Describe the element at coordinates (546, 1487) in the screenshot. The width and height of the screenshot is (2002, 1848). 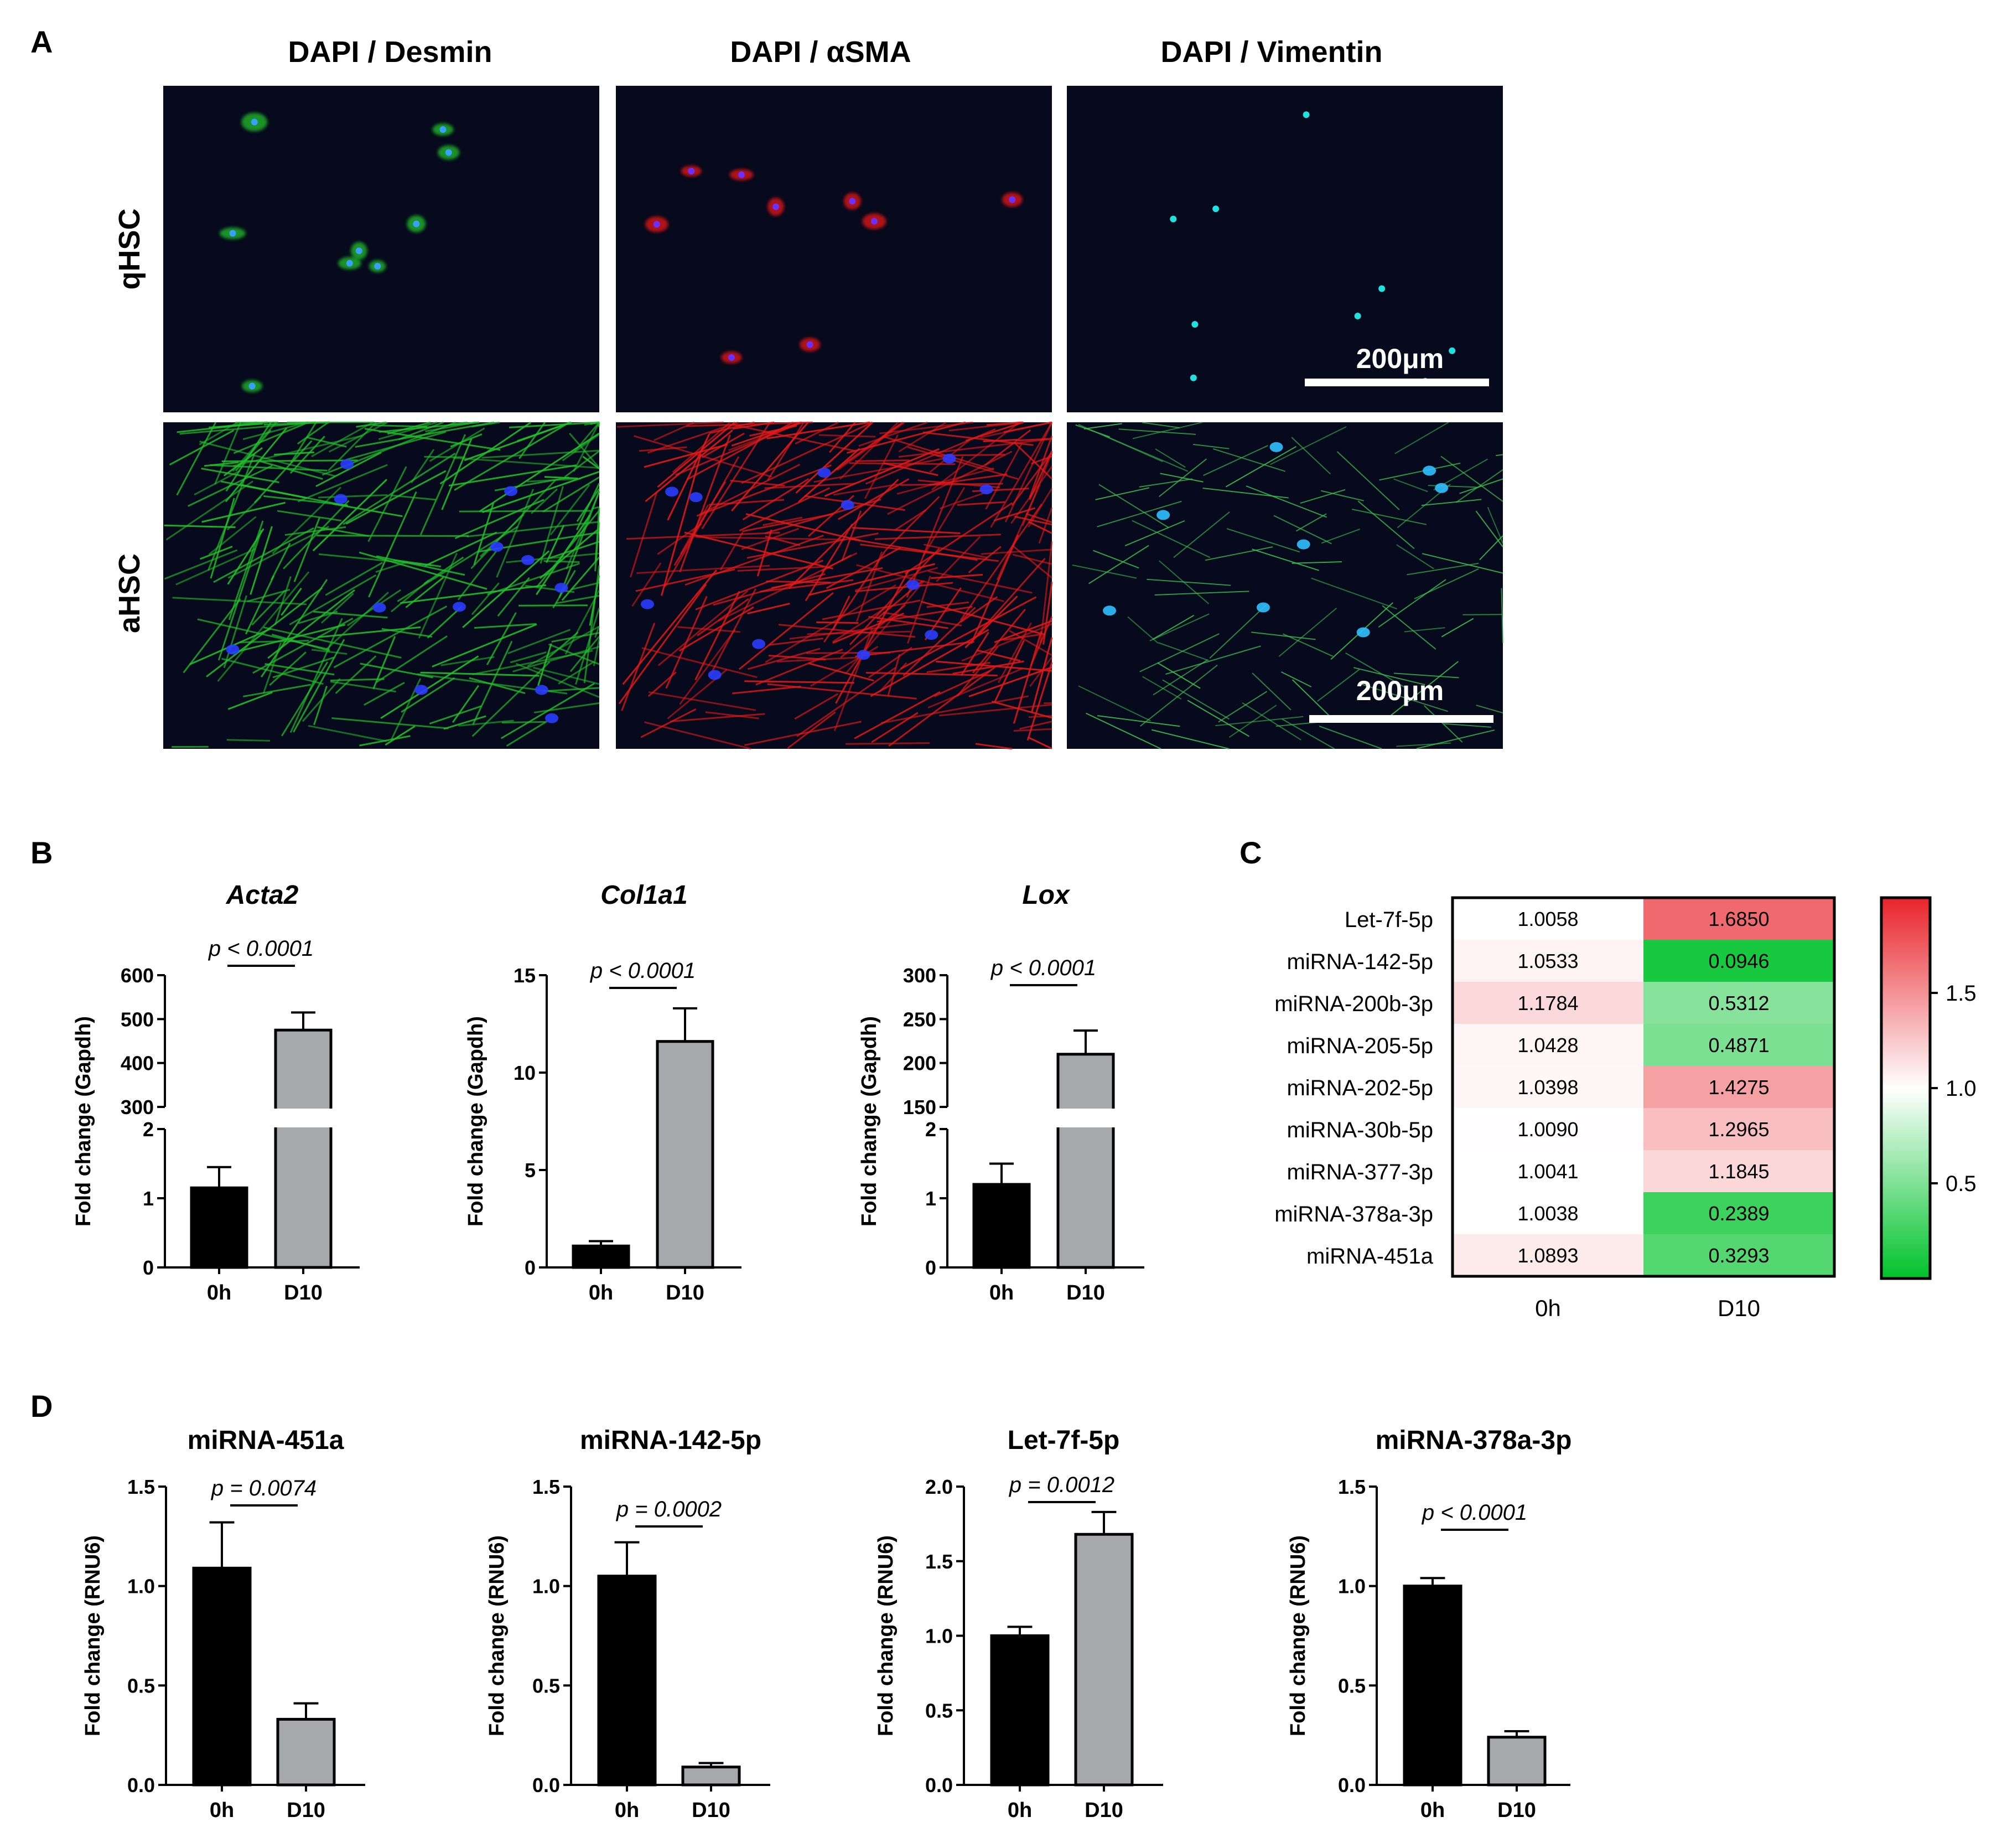
I see `y-tick-label: 1.5` at that location.